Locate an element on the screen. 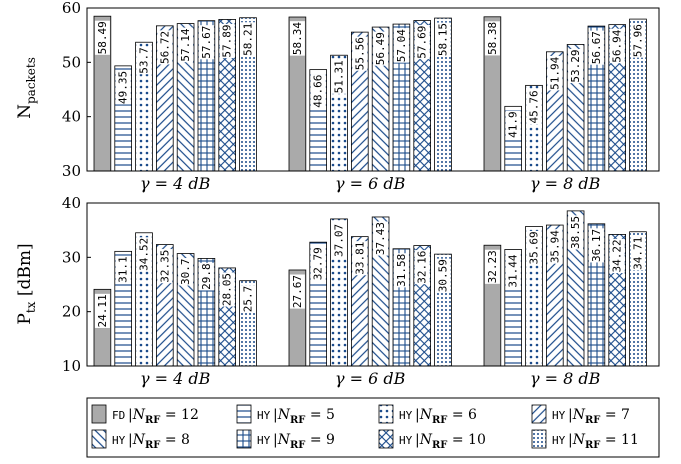 The width and height of the screenshot is (681, 464). legend-item: FD |NRF = 12 is located at coordinates (145, 415).